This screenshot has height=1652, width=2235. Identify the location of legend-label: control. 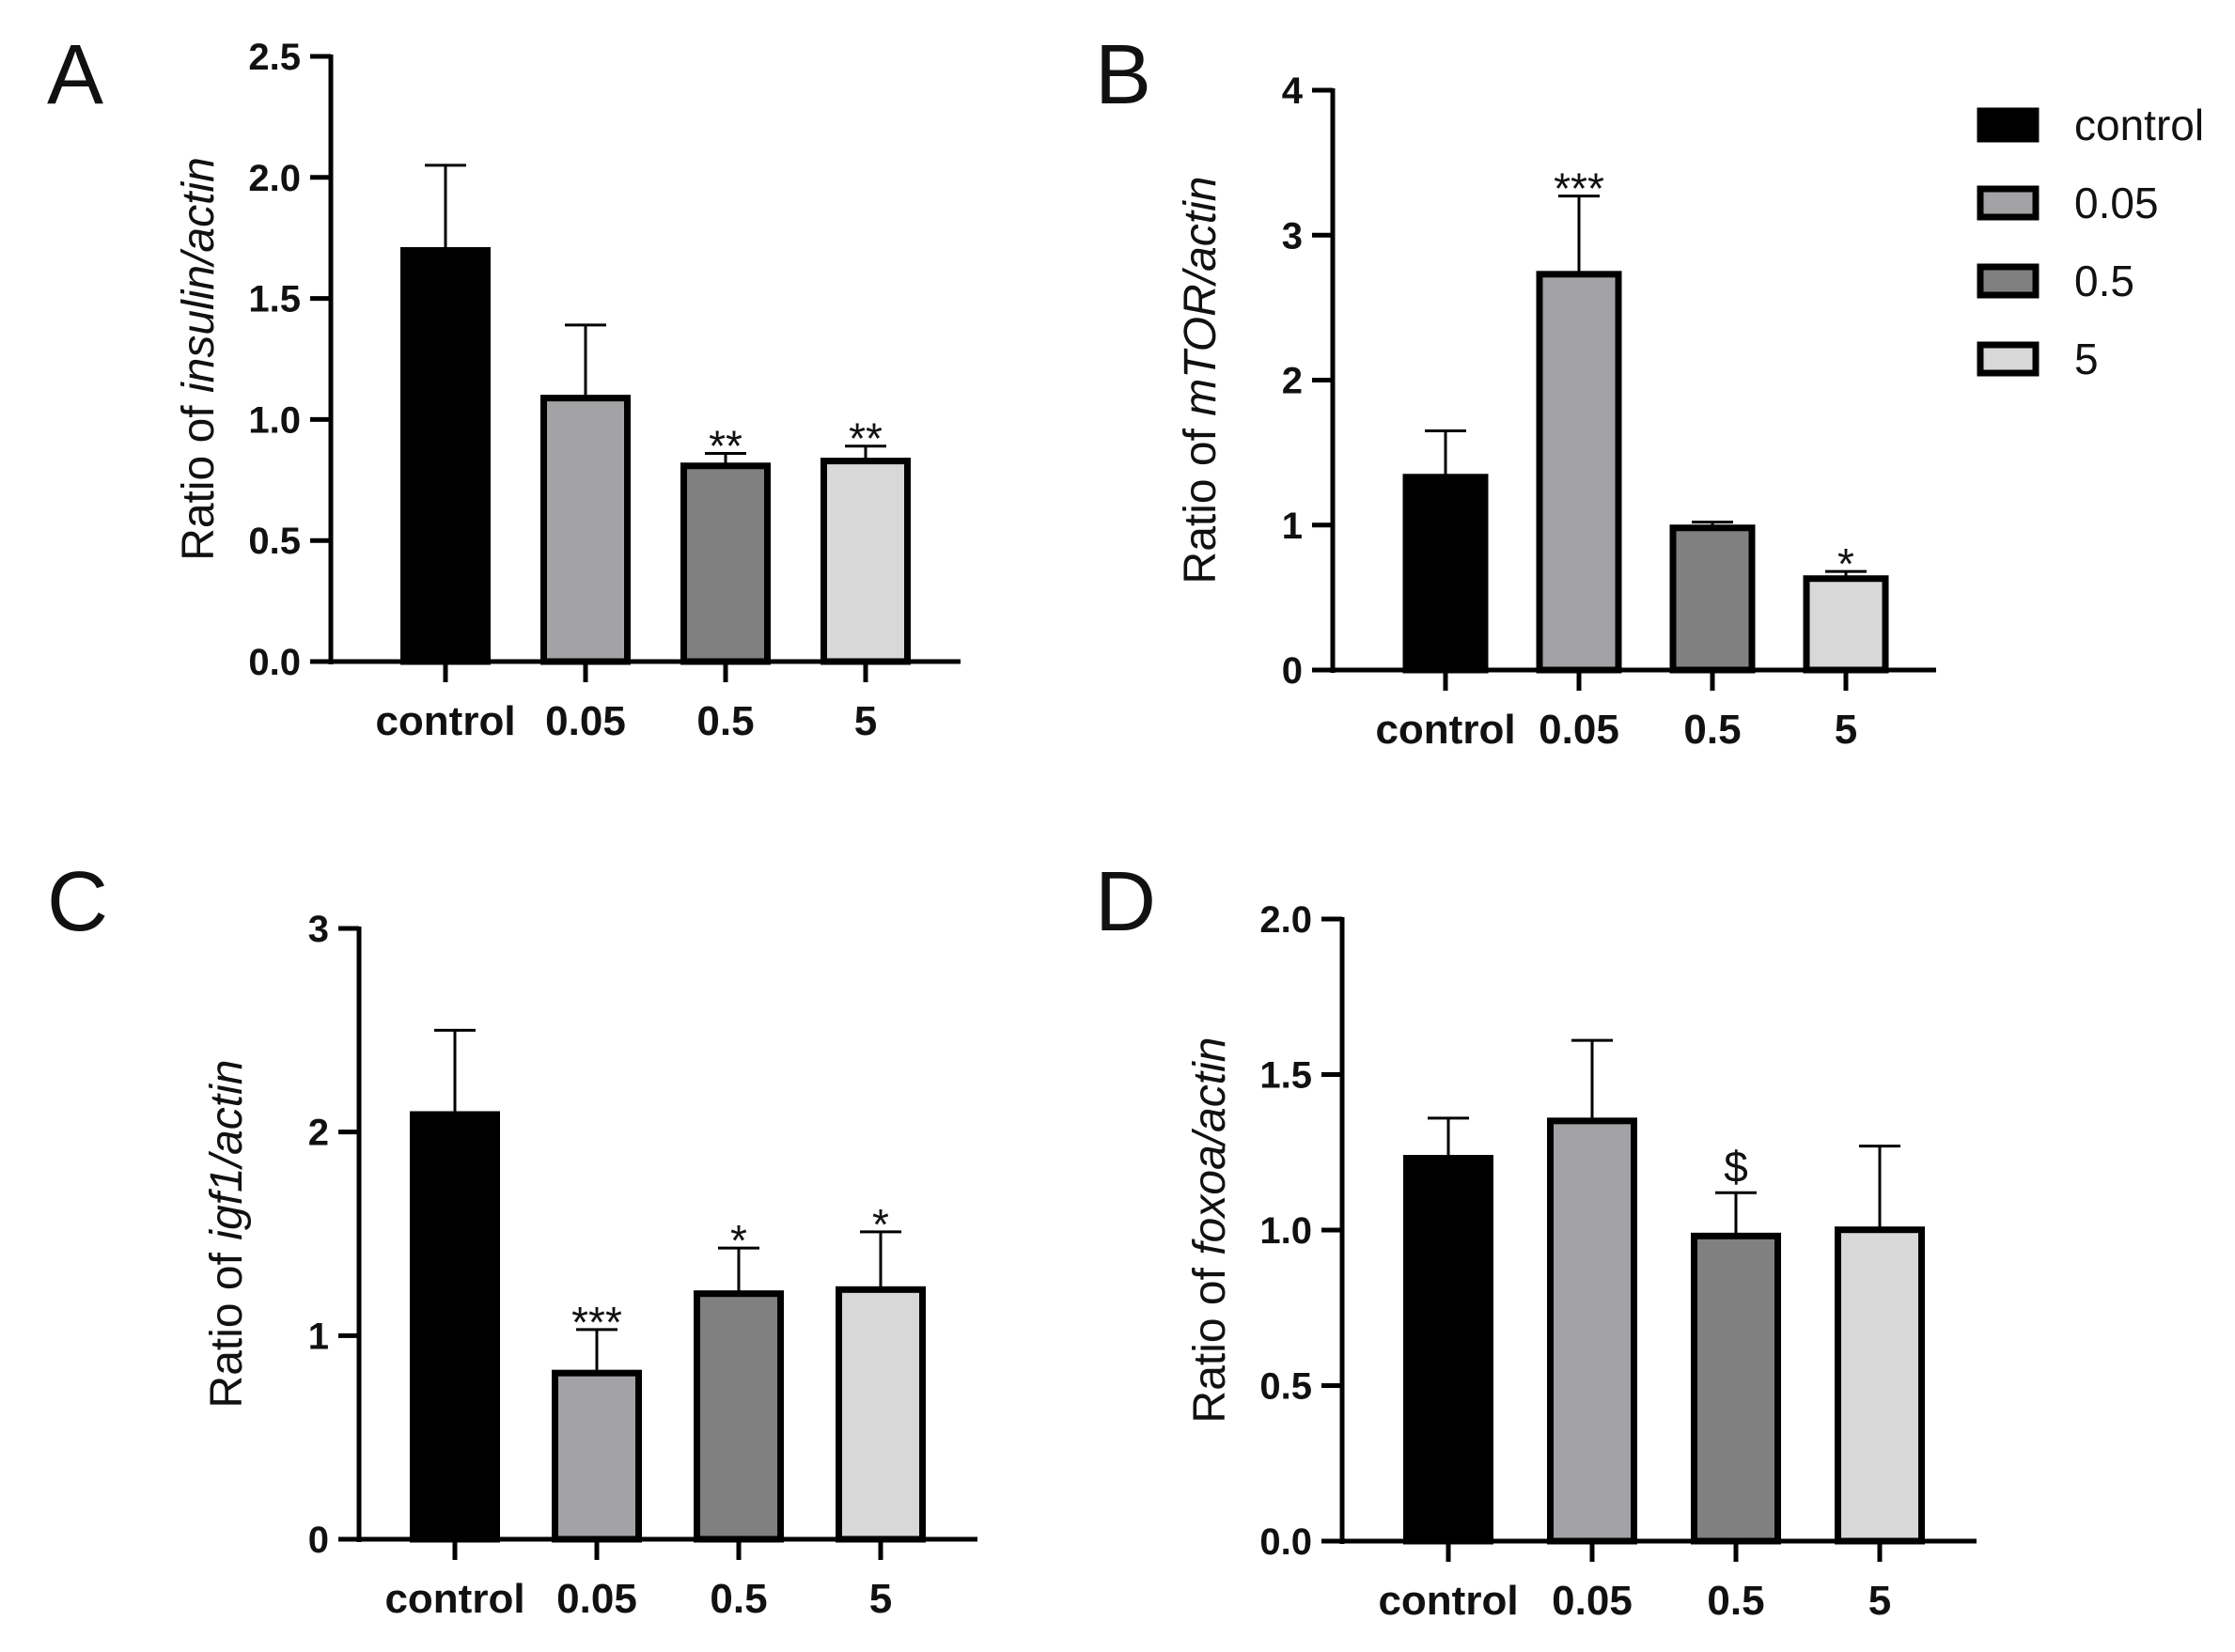
(2139, 125).